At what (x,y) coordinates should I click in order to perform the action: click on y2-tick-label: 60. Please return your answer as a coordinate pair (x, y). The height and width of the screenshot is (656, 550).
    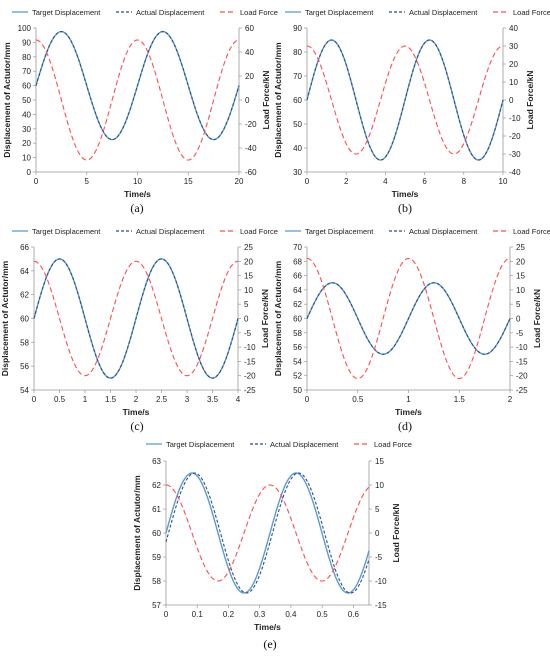
    Looking at the image, I should click on (249, 28).